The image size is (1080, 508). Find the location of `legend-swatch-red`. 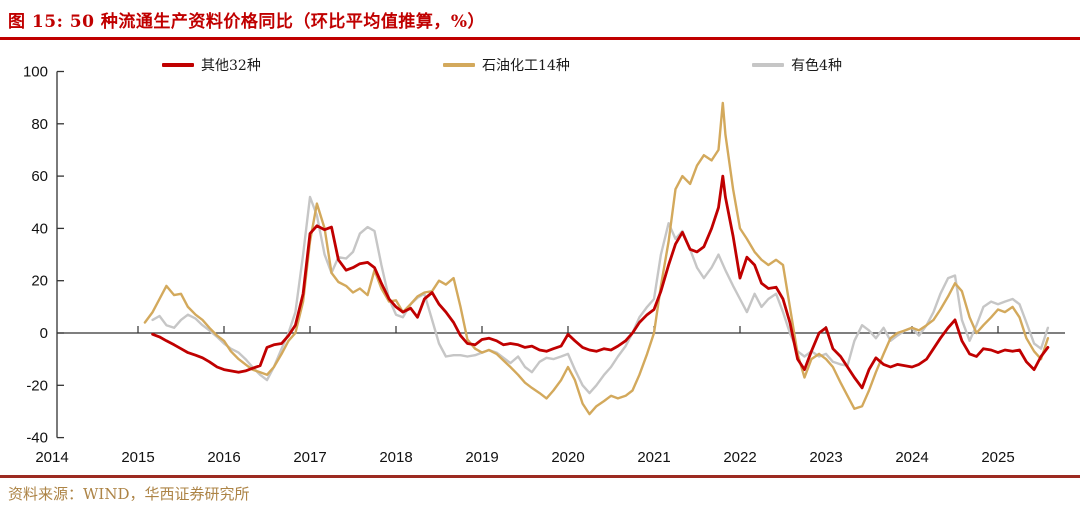

legend-swatch-red is located at coordinates (178, 65).